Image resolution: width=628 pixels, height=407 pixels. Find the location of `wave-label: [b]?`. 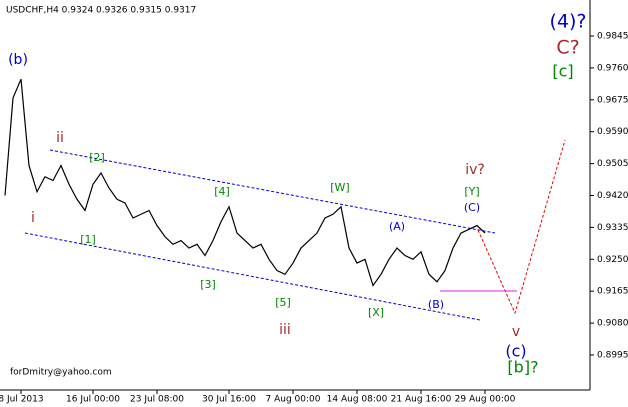

wave-label: [b]? is located at coordinates (522, 367).